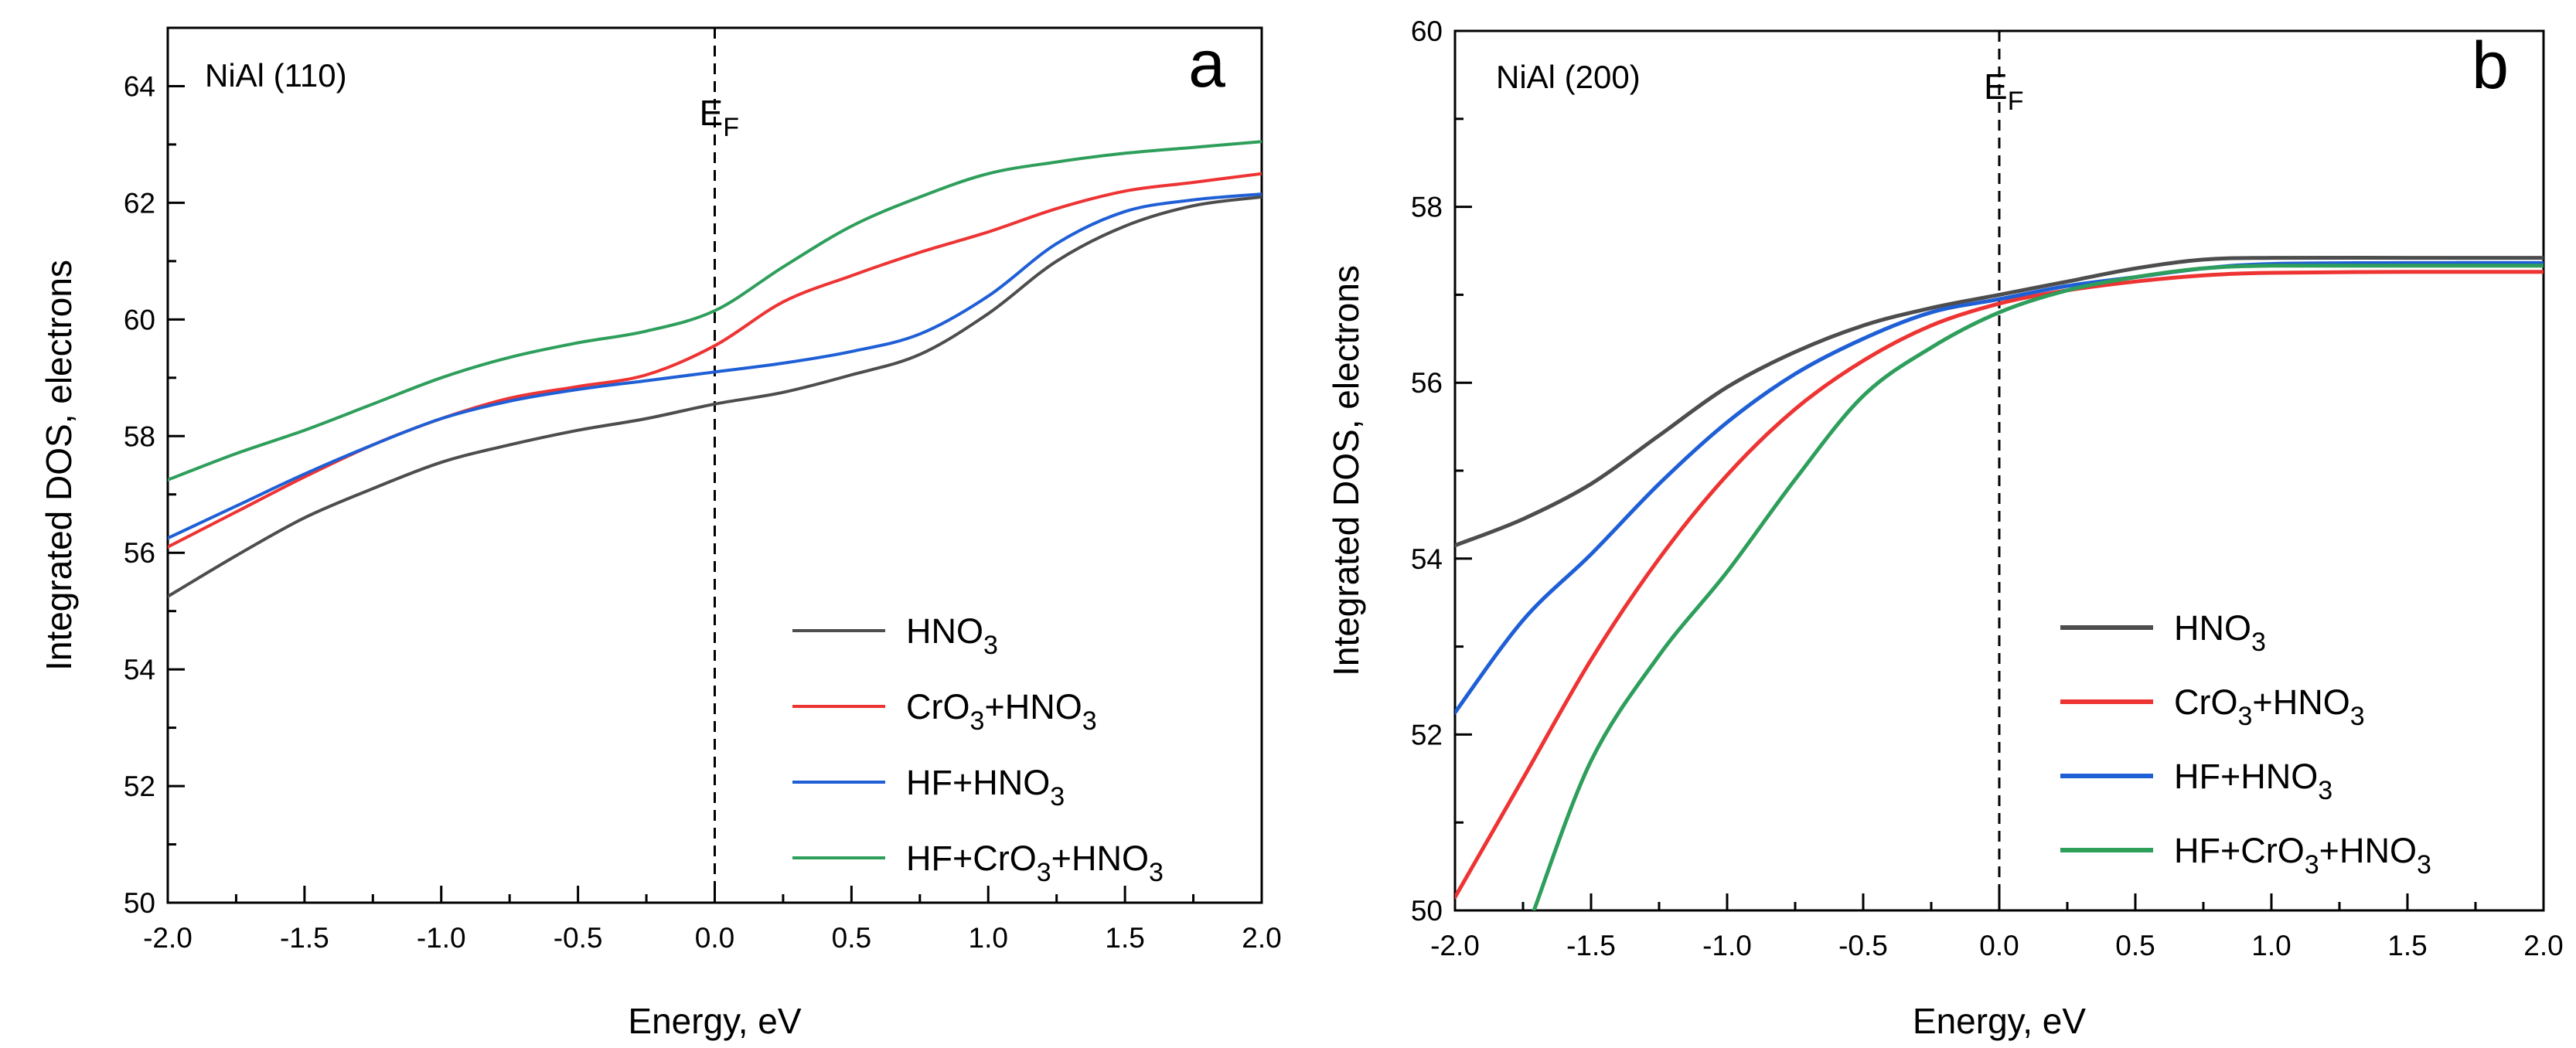  Describe the element at coordinates (1206, 64) in the screenshot. I see `panel-letter: a` at that location.